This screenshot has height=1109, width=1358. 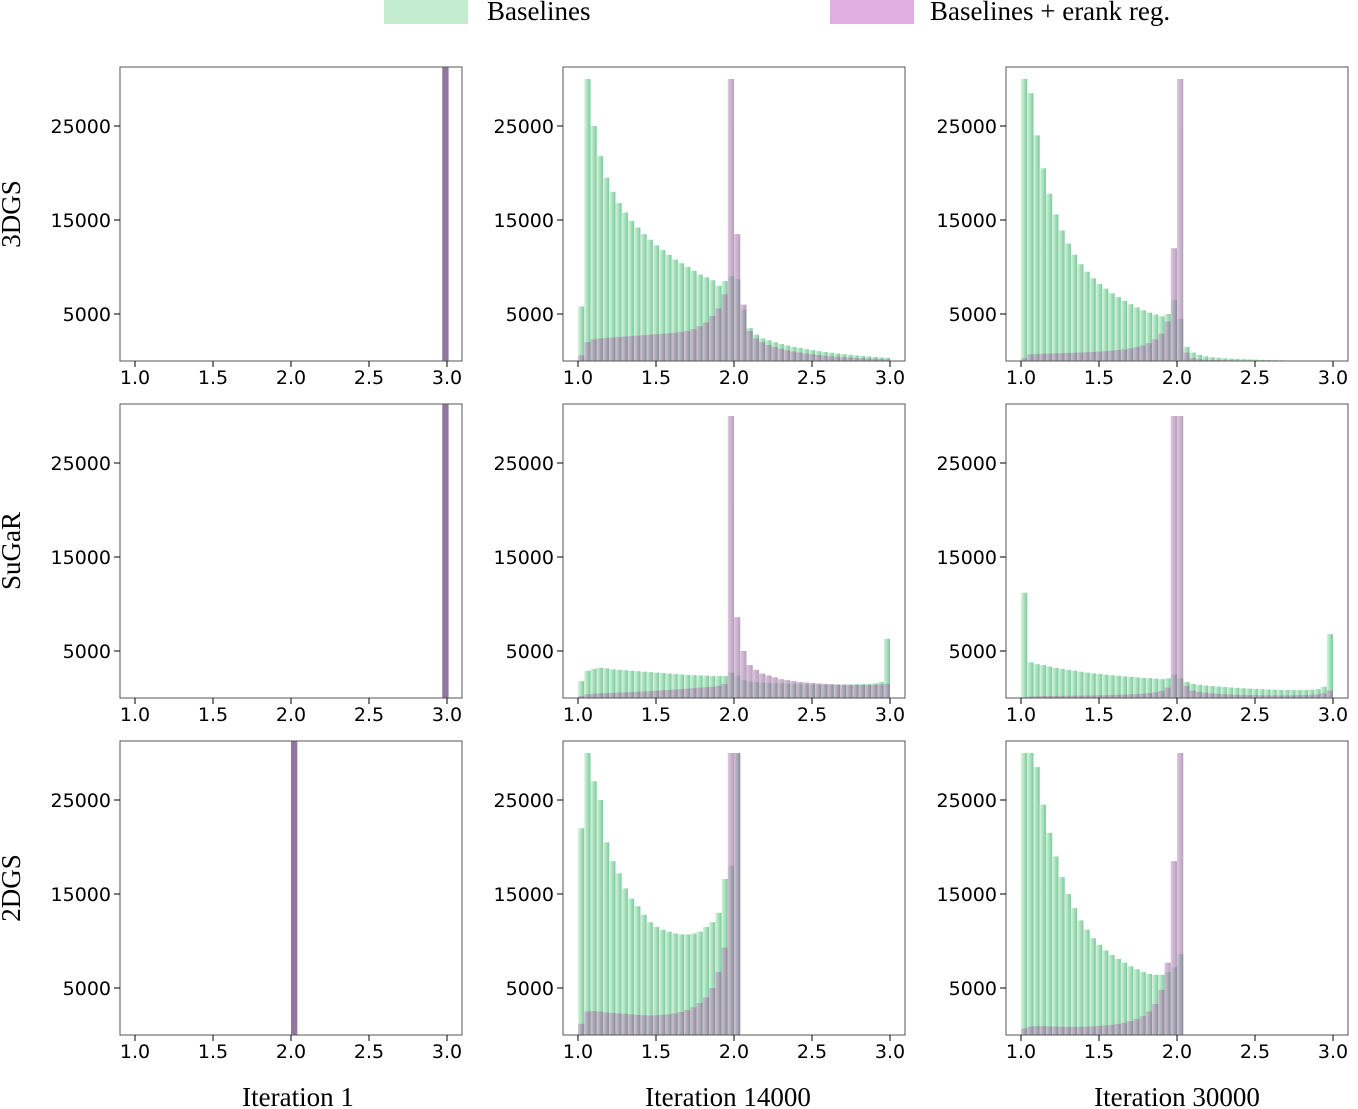 What do you see at coordinates (135, 378) in the screenshot?
I see `x-tick-label: 1.0` at bounding box center [135, 378].